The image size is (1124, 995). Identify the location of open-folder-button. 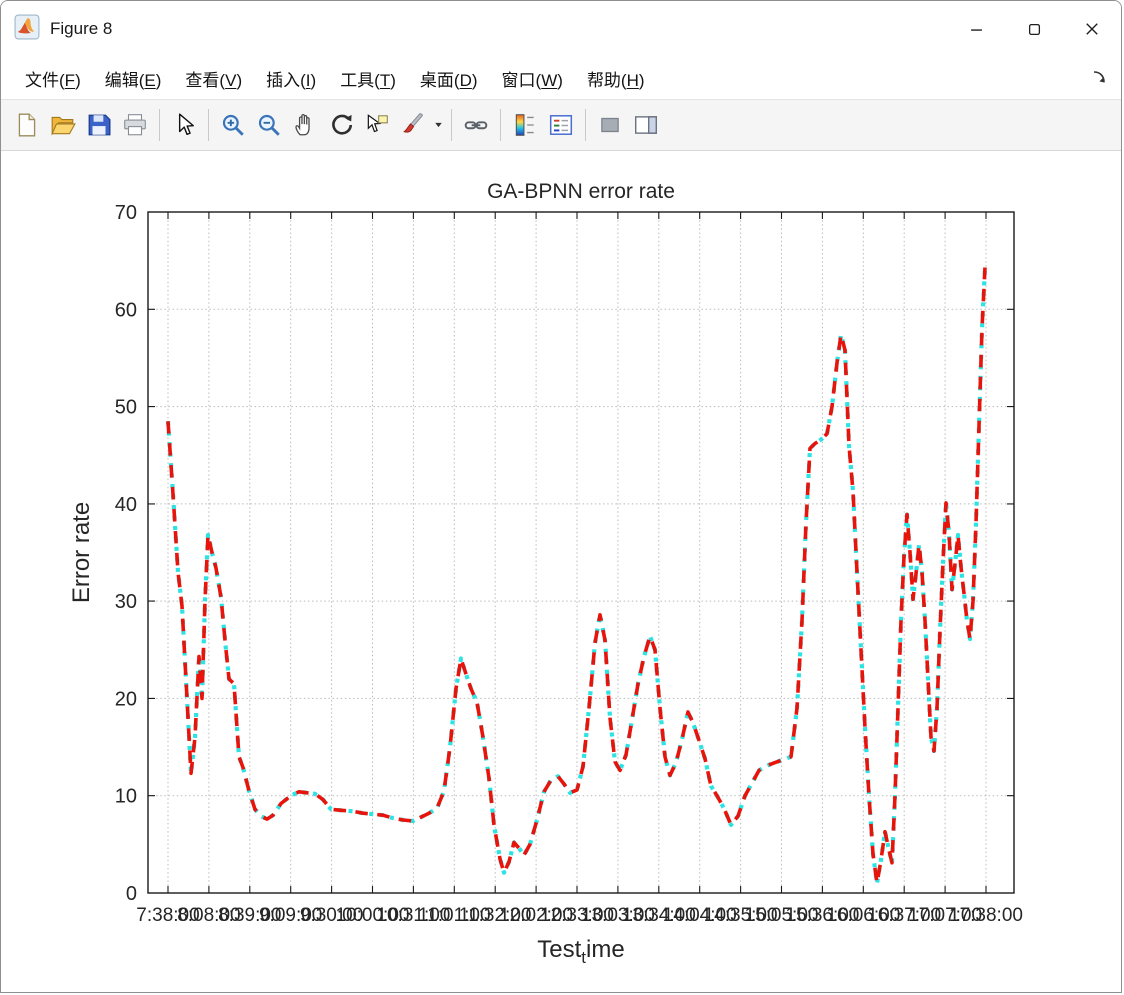
(63, 125).